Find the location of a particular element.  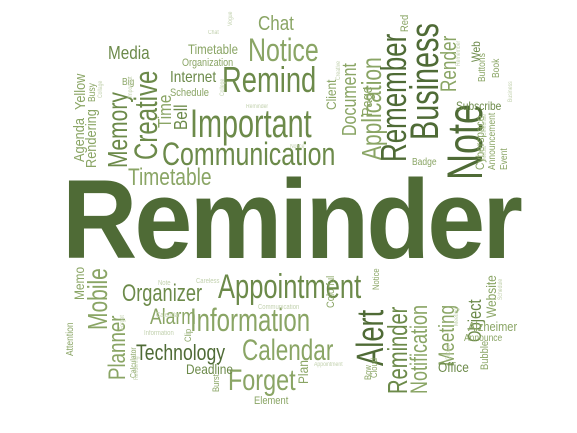

word-information: Information is located at coordinates (250, 320).